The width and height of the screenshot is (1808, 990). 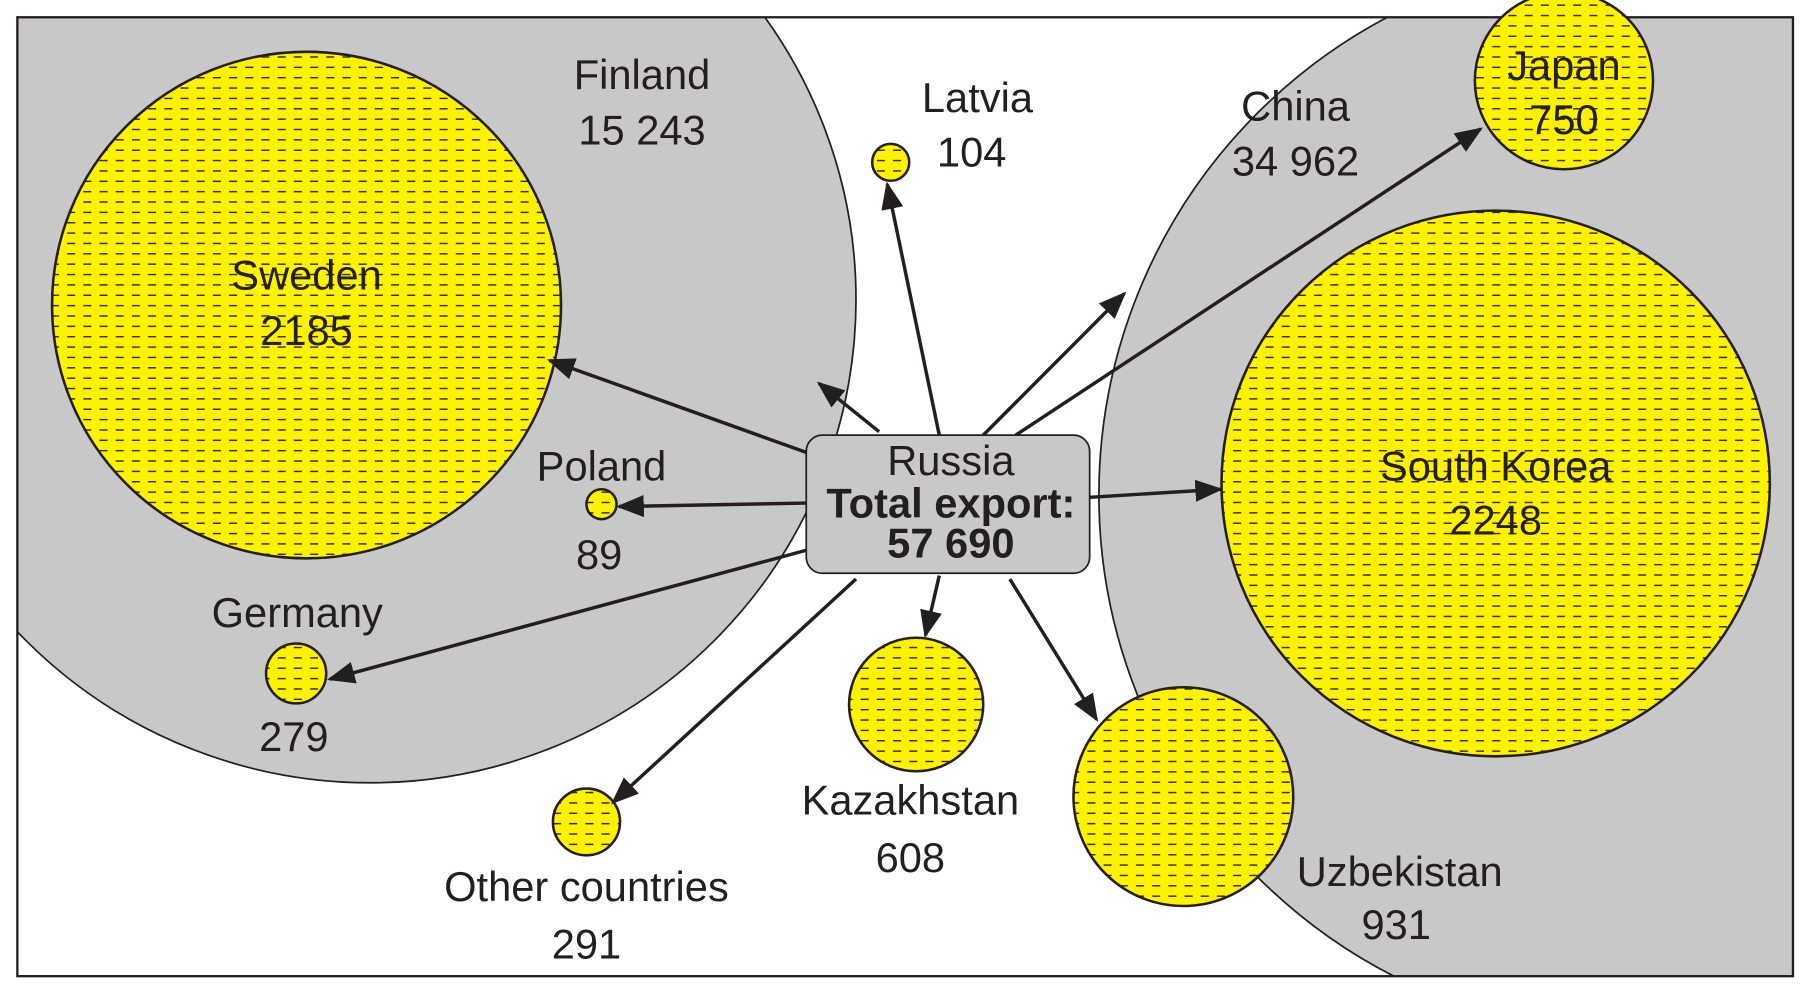 What do you see at coordinates (910, 857) in the screenshot?
I see `node-value: 608` at bounding box center [910, 857].